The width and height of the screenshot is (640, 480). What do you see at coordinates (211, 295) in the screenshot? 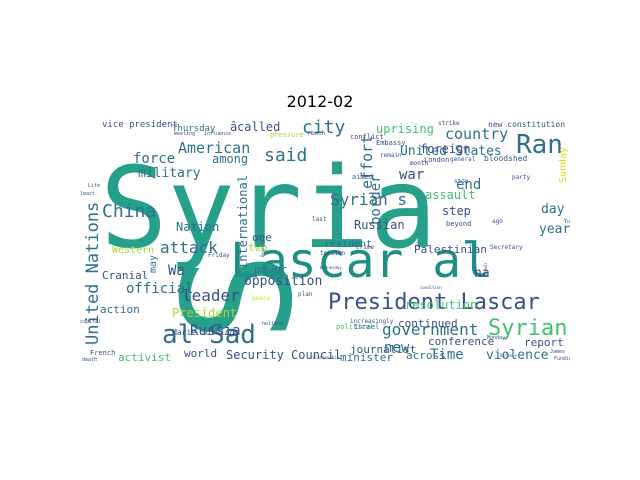
I see `cloud-word: leader` at bounding box center [211, 295].